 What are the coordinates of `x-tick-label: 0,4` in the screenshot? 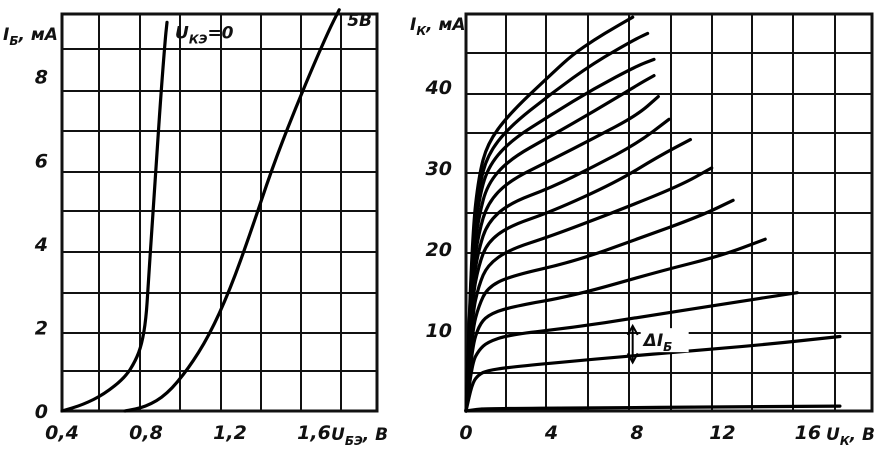 It's located at (62, 433).